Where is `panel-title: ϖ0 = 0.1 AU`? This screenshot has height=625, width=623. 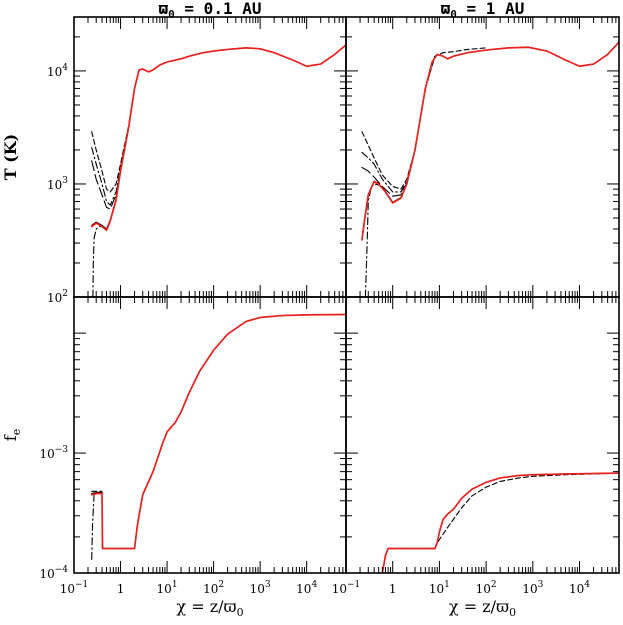
panel-title: ϖ0 = 0.1 AU is located at coordinates (210, 10).